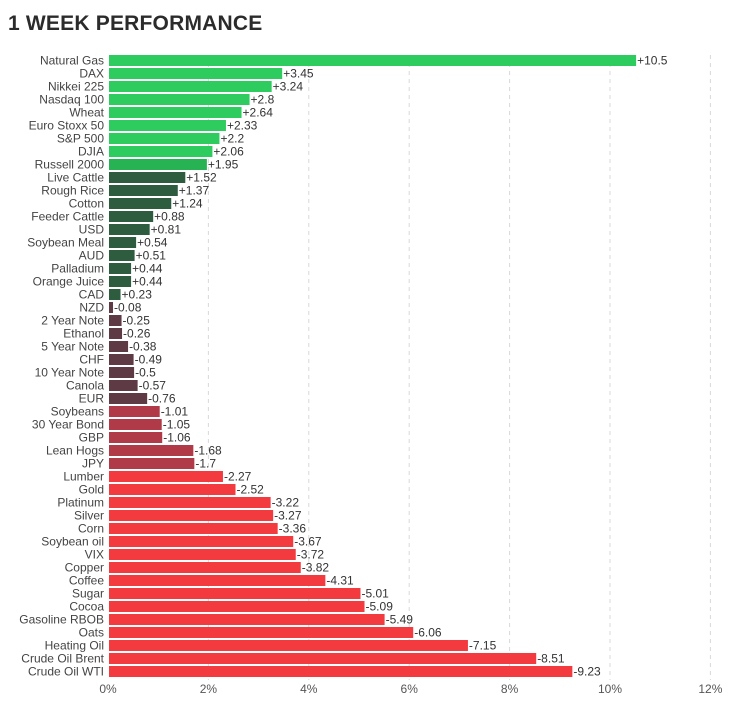 This screenshot has width=729, height=705. What do you see at coordinates (587, 672) in the screenshot?
I see `value-label: -9.23` at bounding box center [587, 672].